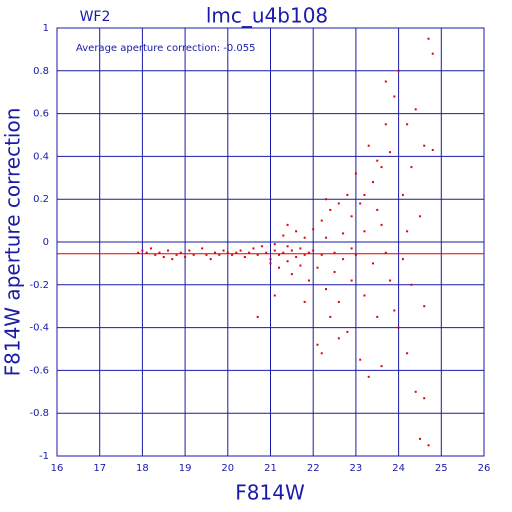  Describe the element at coordinates (39, 370) in the screenshot. I see `y-tick-label: -0.6` at that location.